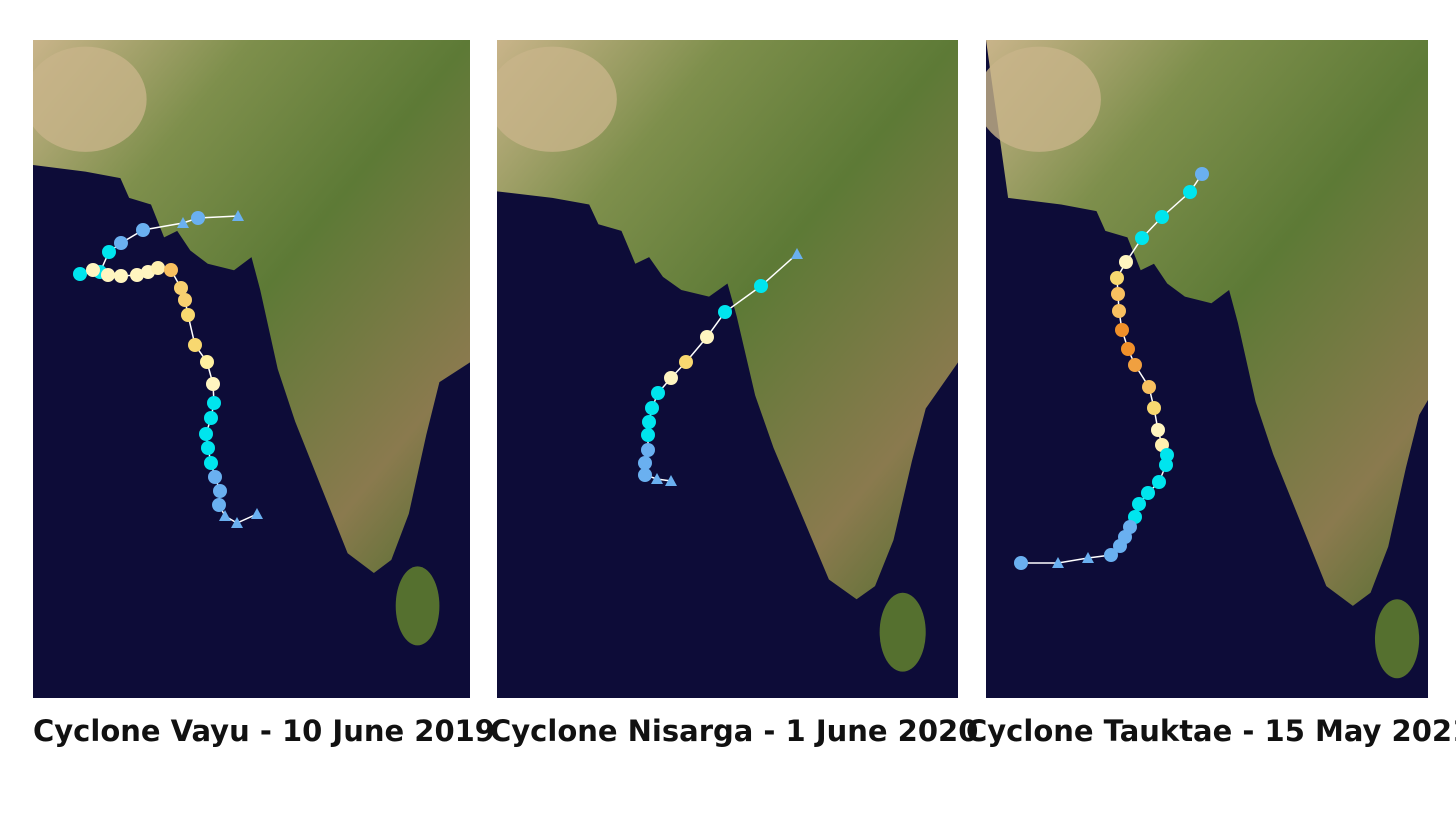  I want to click on caption: Cyclone Vayu - 10 June 2019, so click(264, 731).